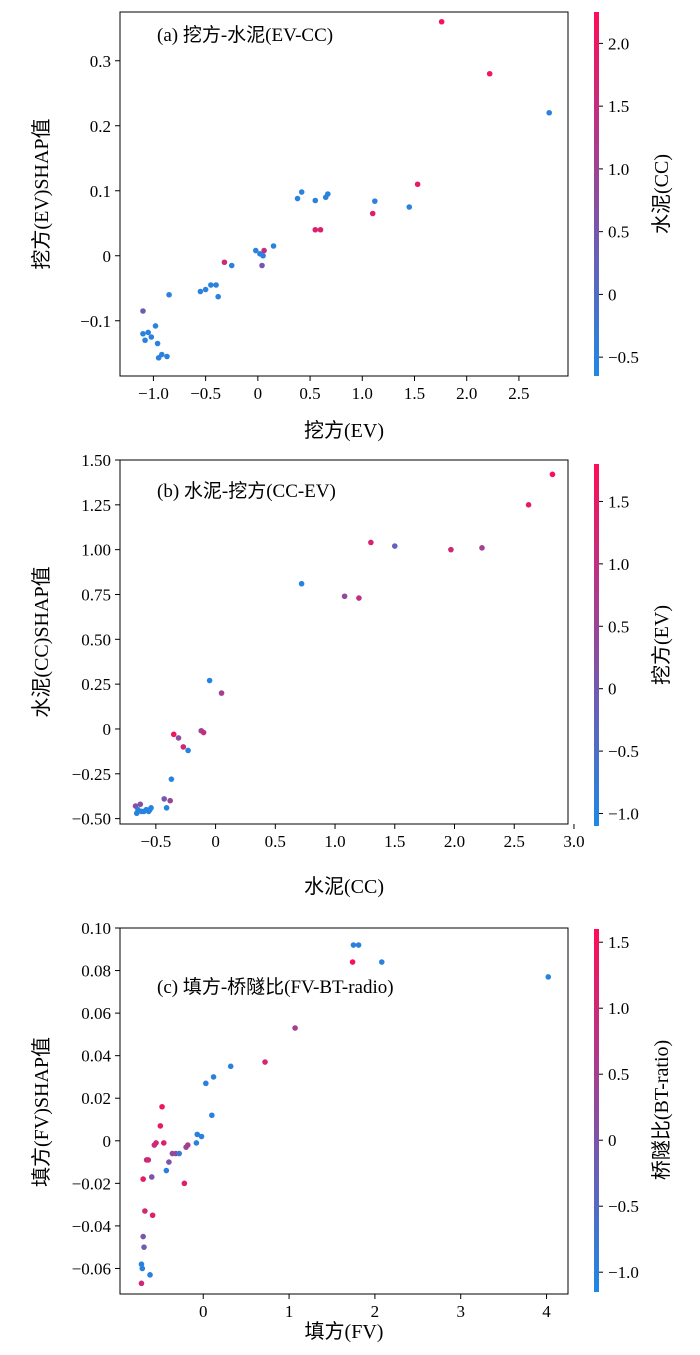  I want to click on panel-c-y-tick-label: 0.02, so click(96, 1098).